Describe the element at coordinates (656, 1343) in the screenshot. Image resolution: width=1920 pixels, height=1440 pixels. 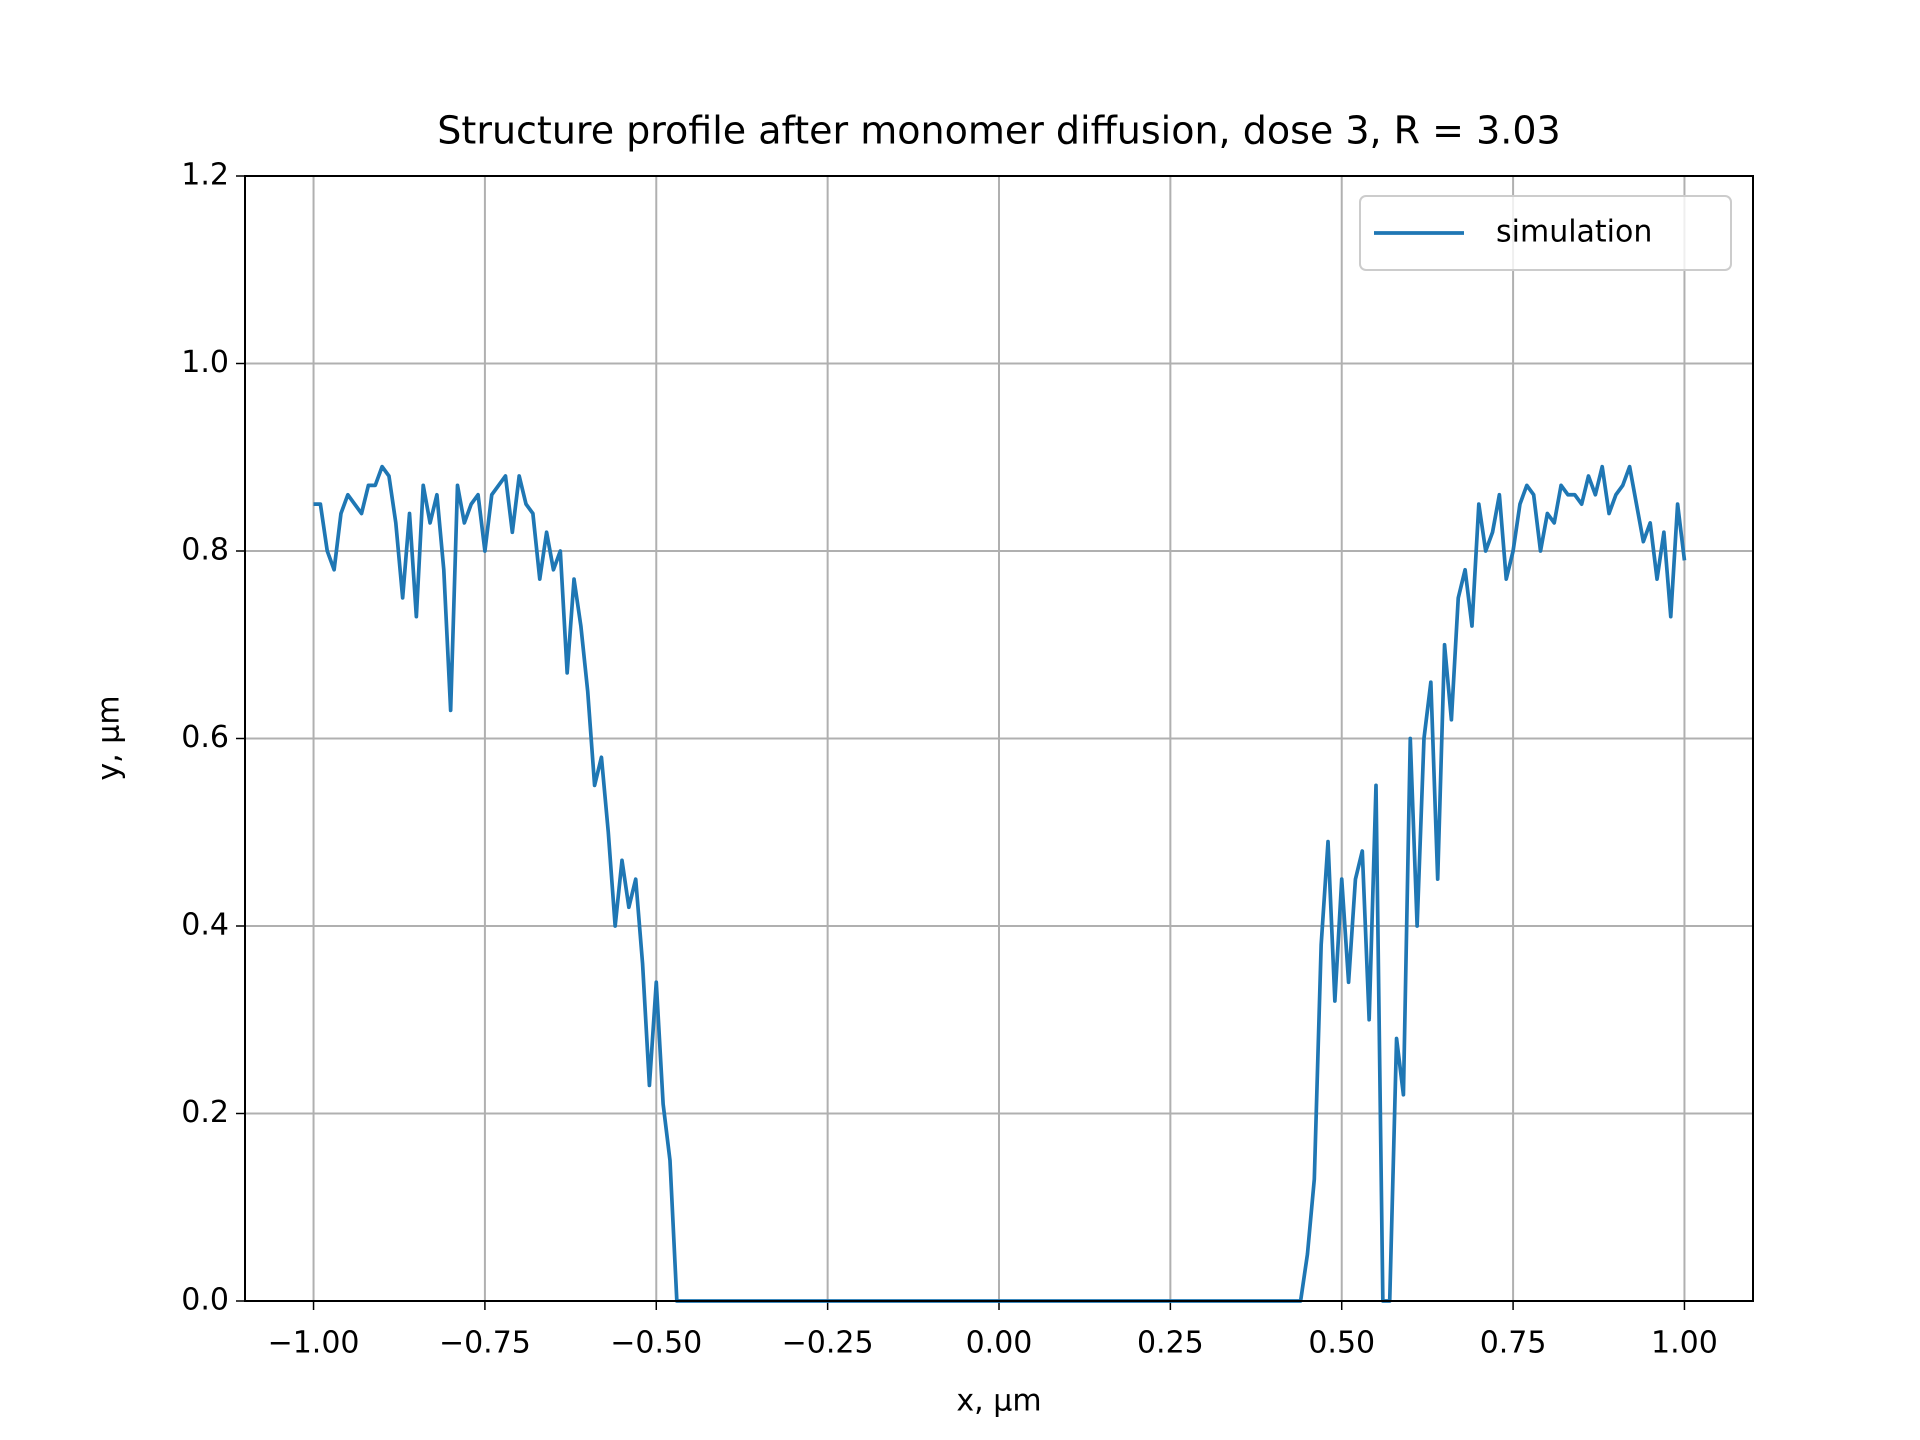
I see `x-tick-label: −0.50` at that location.